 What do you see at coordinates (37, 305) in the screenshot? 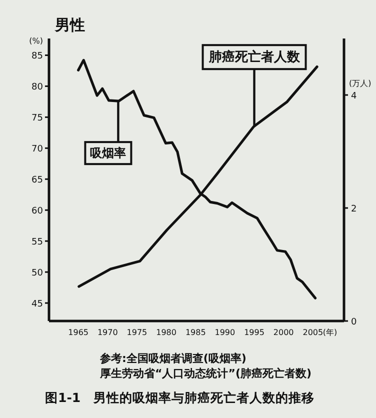
I see `y-tick-label: 45` at bounding box center [37, 305].